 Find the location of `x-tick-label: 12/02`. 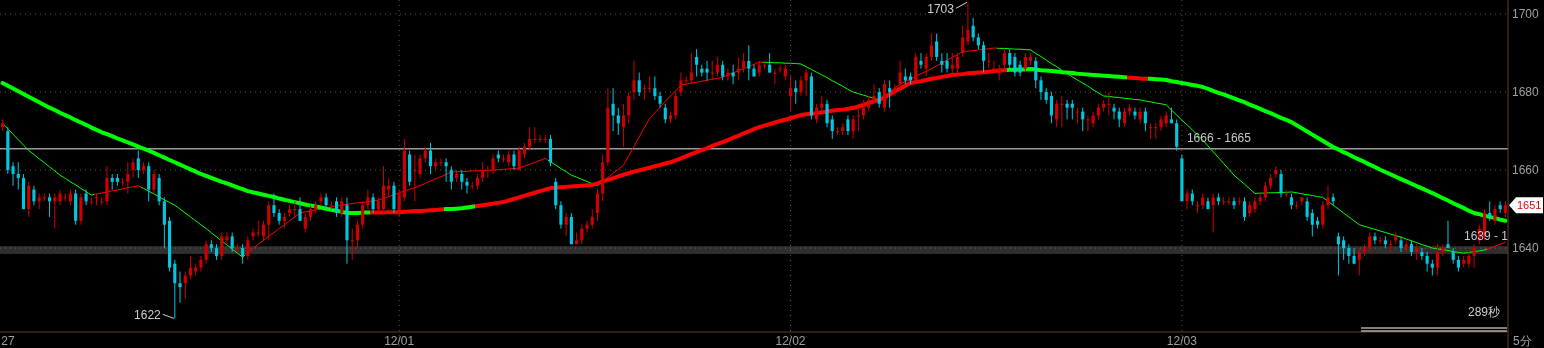

x-tick-label: 12/02 is located at coordinates (790, 341).